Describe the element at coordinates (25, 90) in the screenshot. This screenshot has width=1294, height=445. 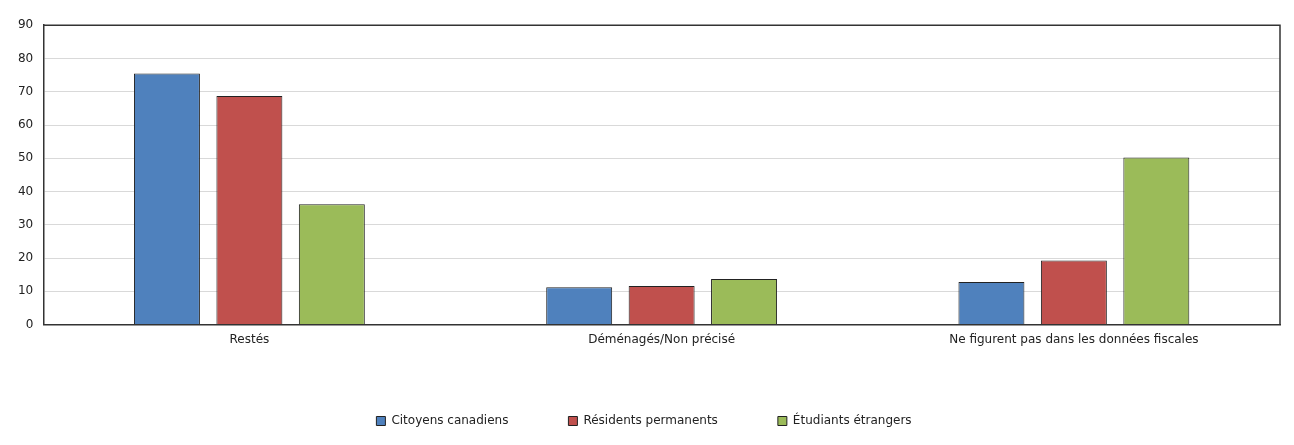
I see `y-tick-label: 70` at that location.